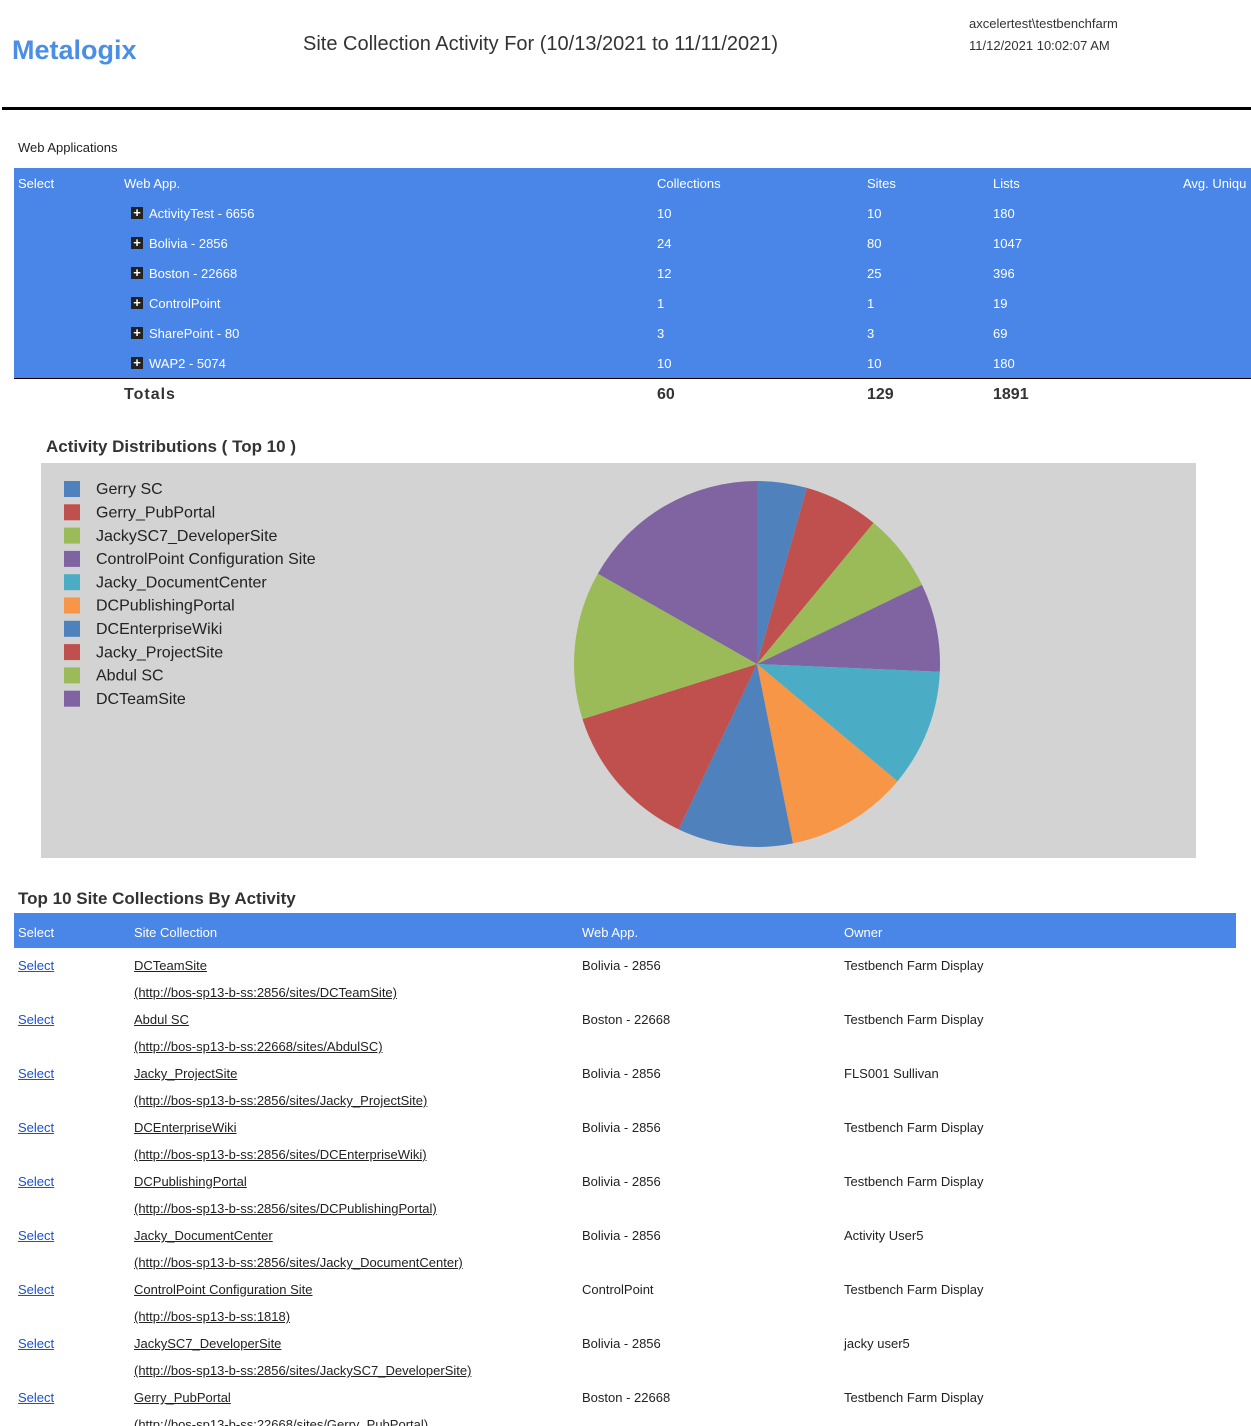 The width and height of the screenshot is (1251, 1426). Describe the element at coordinates (150, 394) in the screenshot. I see `total: Totals` at that location.